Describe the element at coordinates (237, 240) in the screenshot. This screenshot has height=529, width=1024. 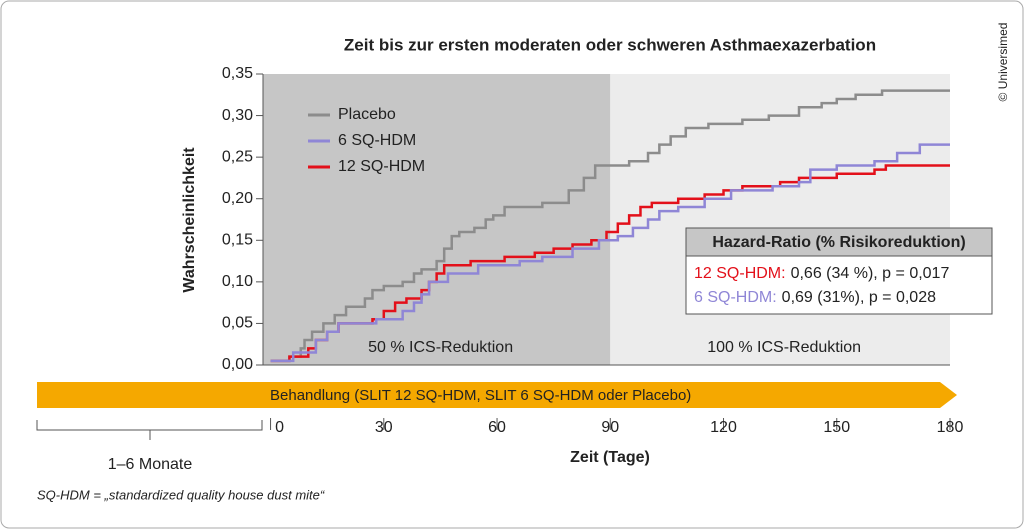
I see `y-tick-label: 0,15` at that location.